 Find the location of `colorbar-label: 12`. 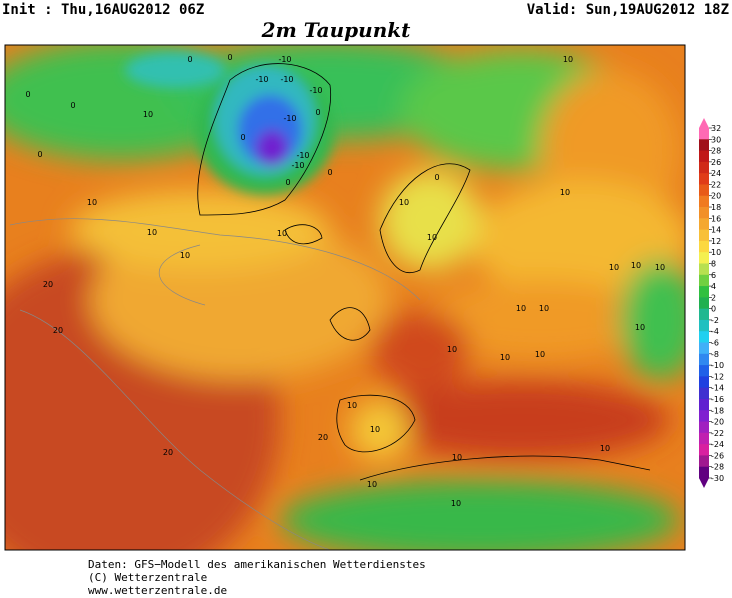

colorbar-label: 12 is located at coordinates (716, 241).